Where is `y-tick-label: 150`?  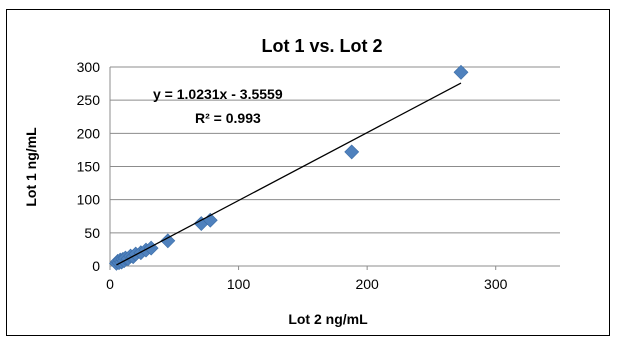
y-tick-label: 150 is located at coordinates (89, 167).